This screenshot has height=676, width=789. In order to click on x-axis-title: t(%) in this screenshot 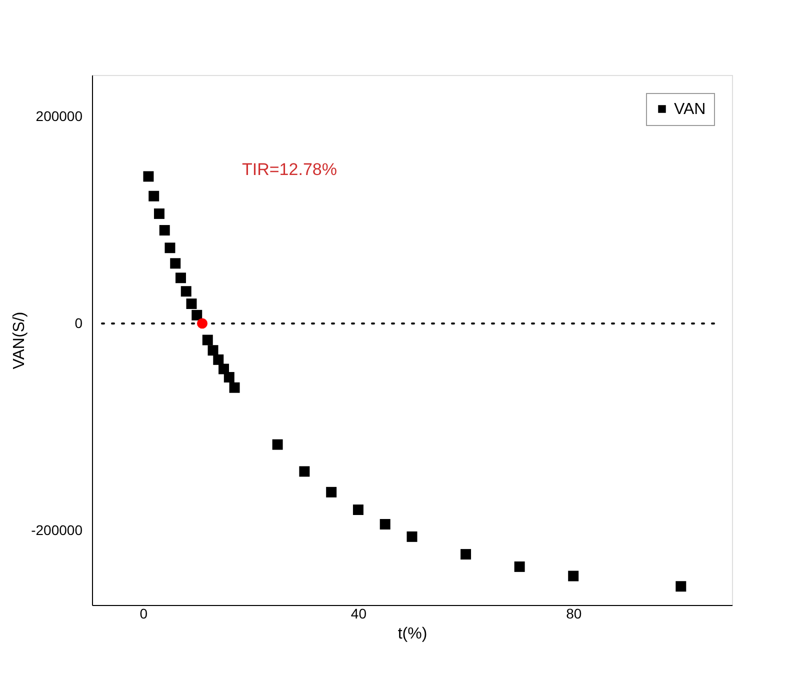, I will do `click(413, 634)`.